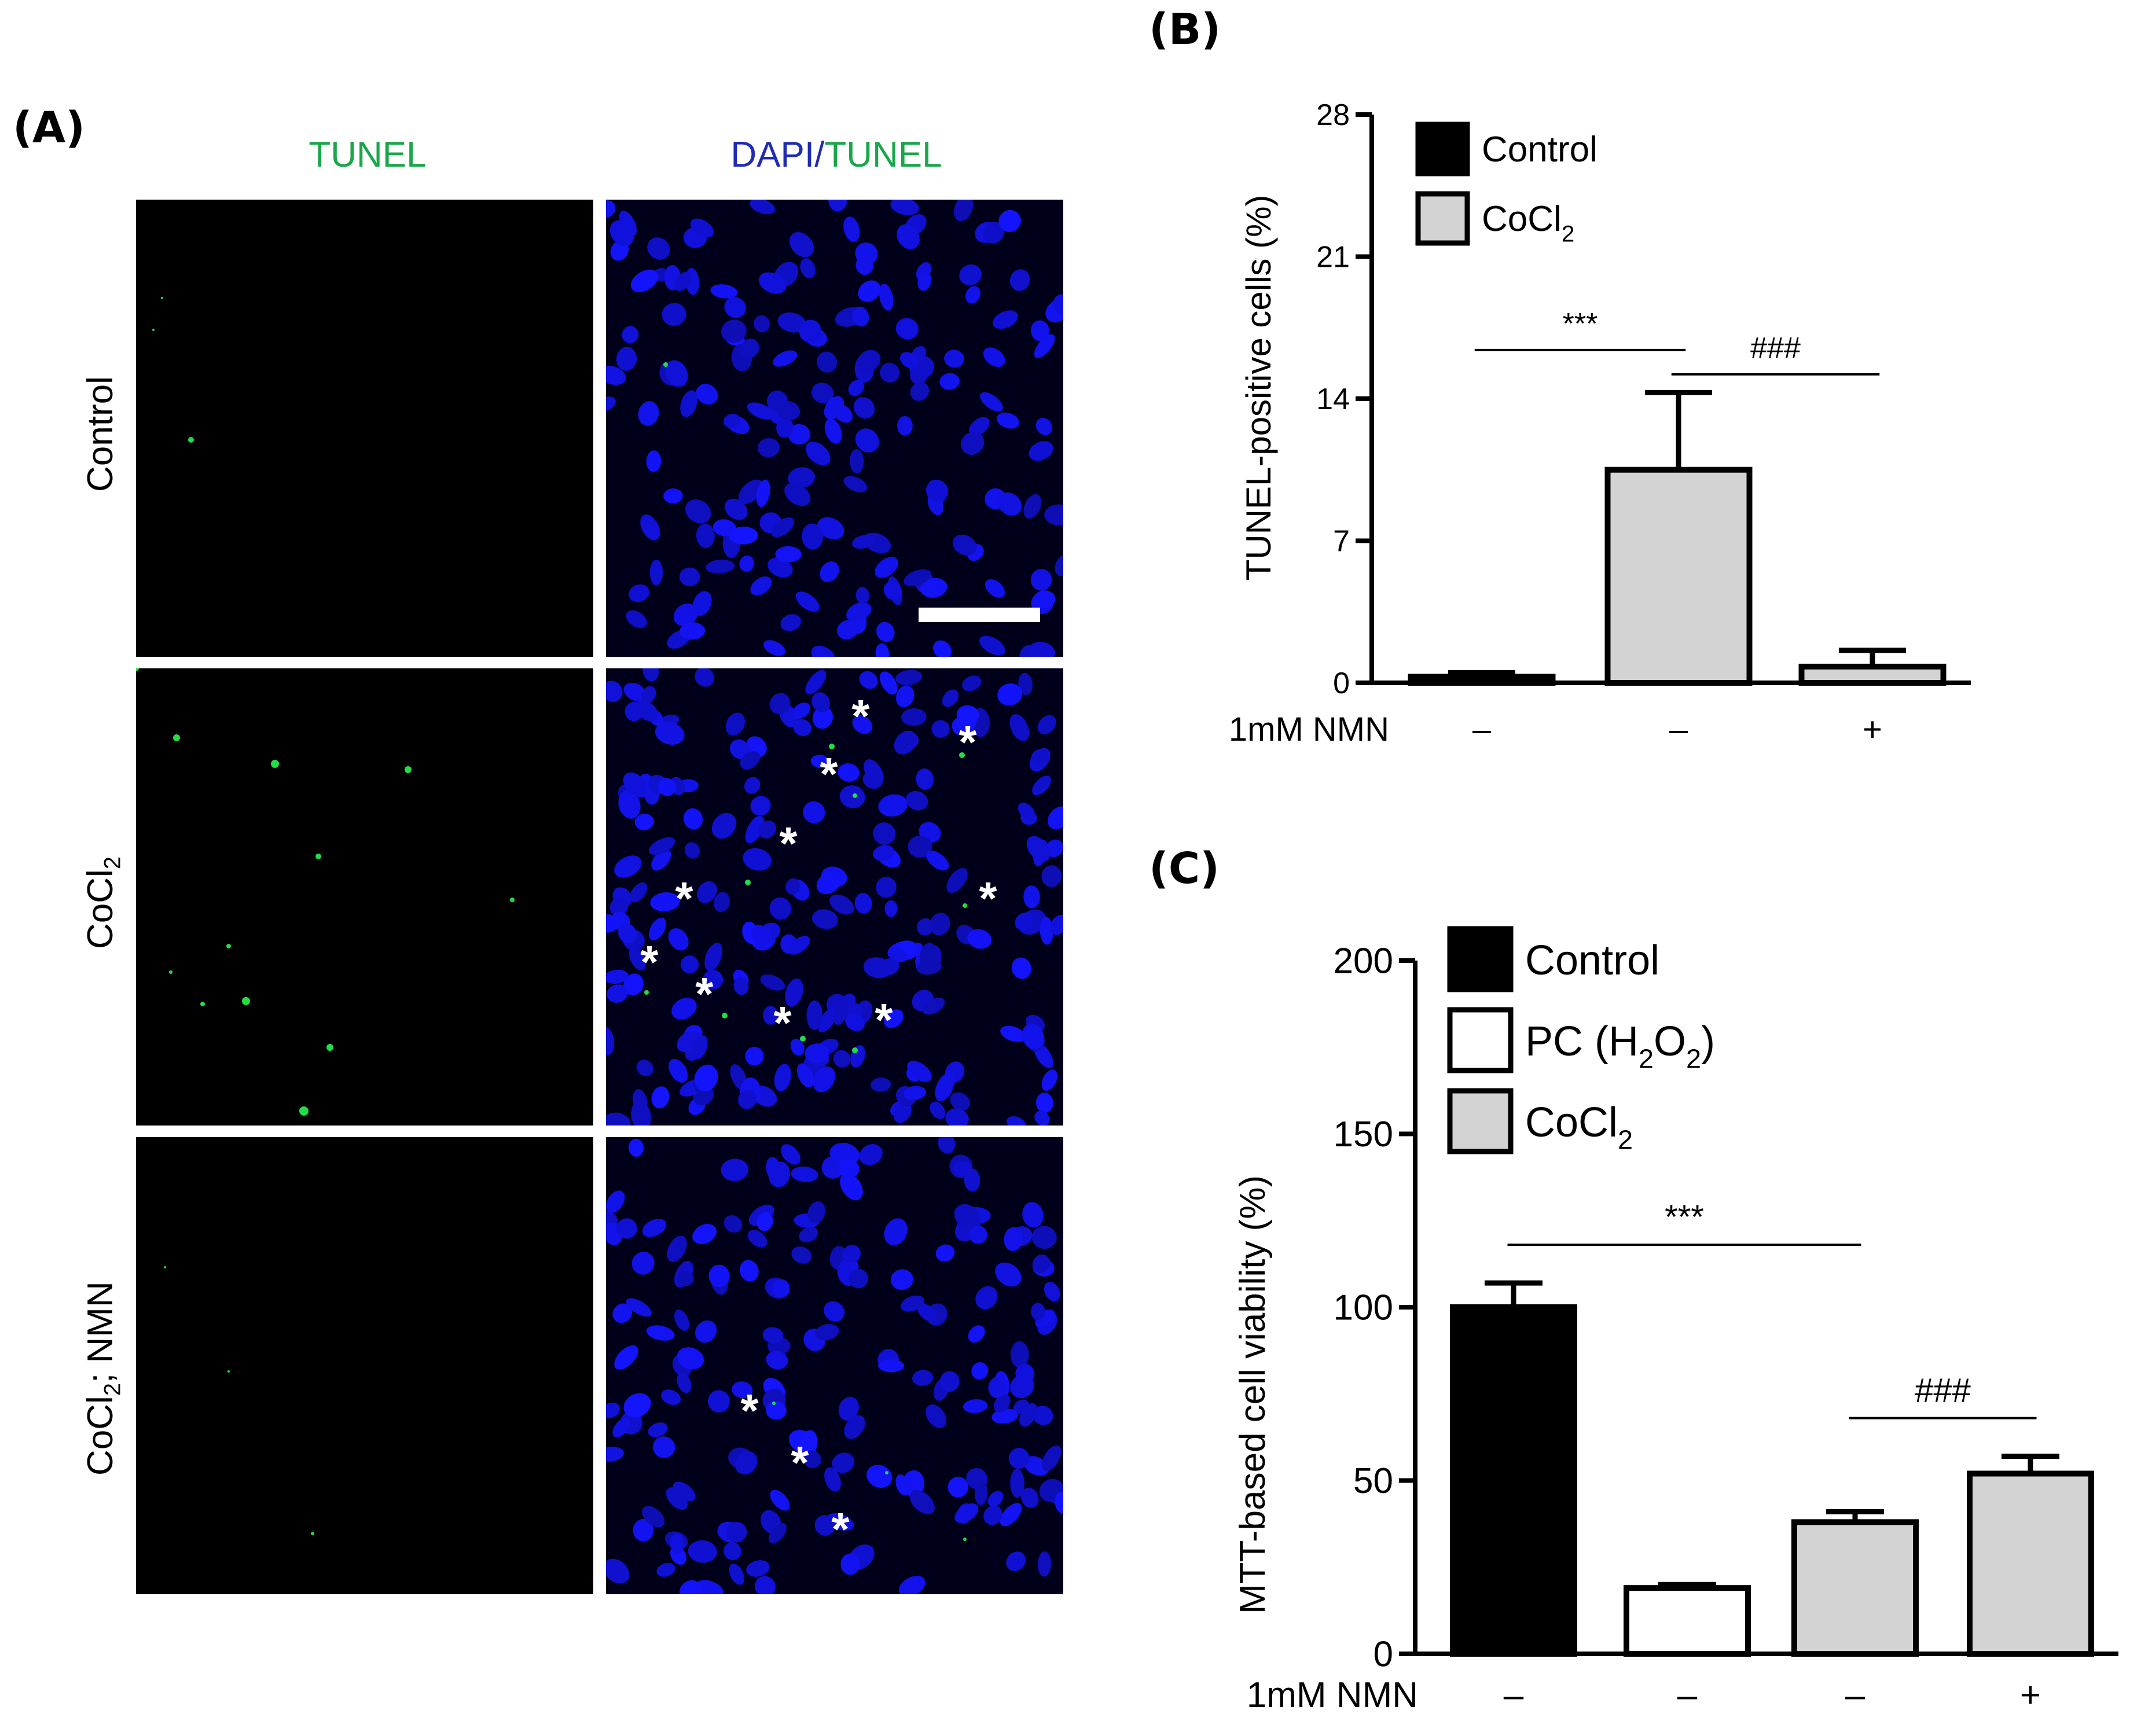  I want to click on row-label-cocl2-main: CoCl, so click(100, 909).